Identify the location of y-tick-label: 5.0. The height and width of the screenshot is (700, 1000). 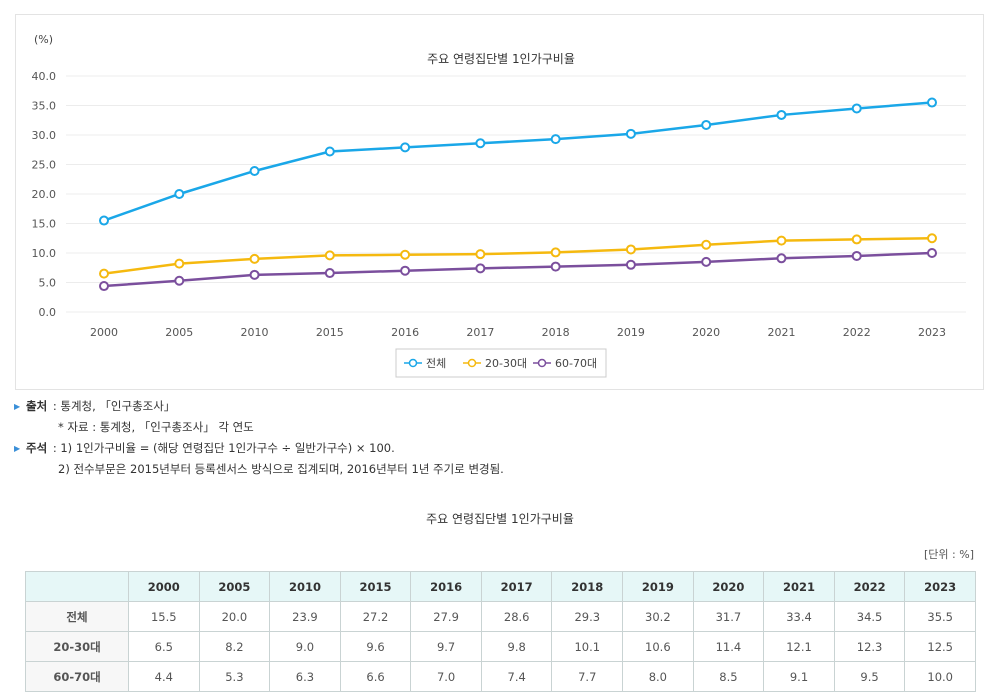
(48, 283).